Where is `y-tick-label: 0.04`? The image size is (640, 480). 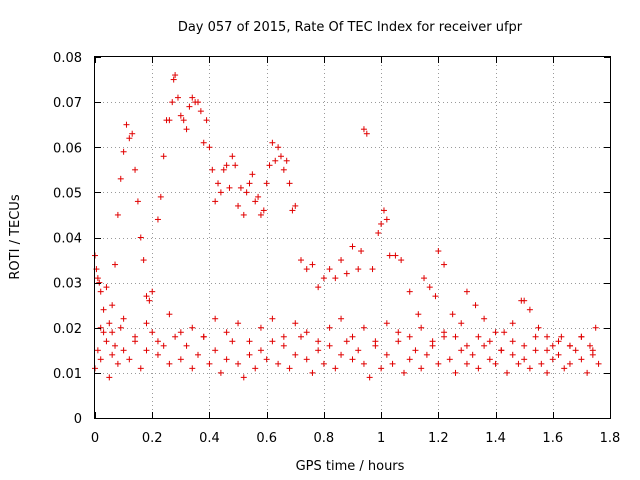
y-tick-label: 0.04 is located at coordinates (67, 239).